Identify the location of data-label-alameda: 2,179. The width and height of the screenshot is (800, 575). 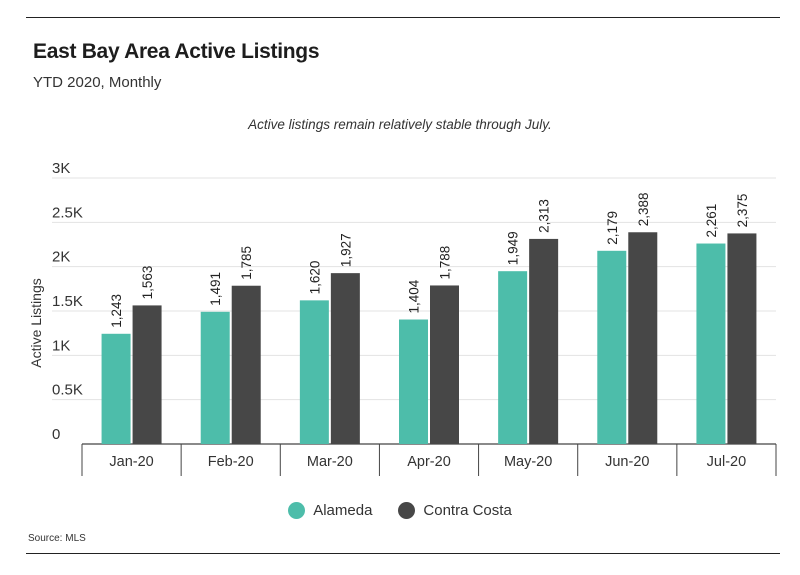
(612, 228).